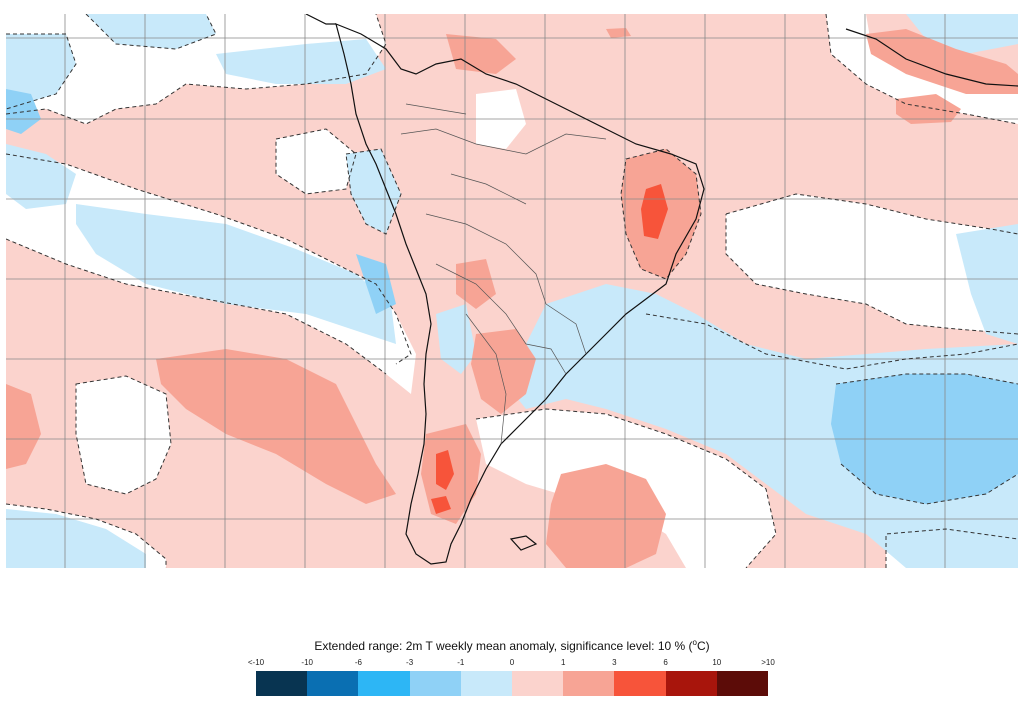 The width and height of the screenshot is (1024, 709). What do you see at coordinates (307, 662) in the screenshot?
I see `legend-label: -10` at bounding box center [307, 662].